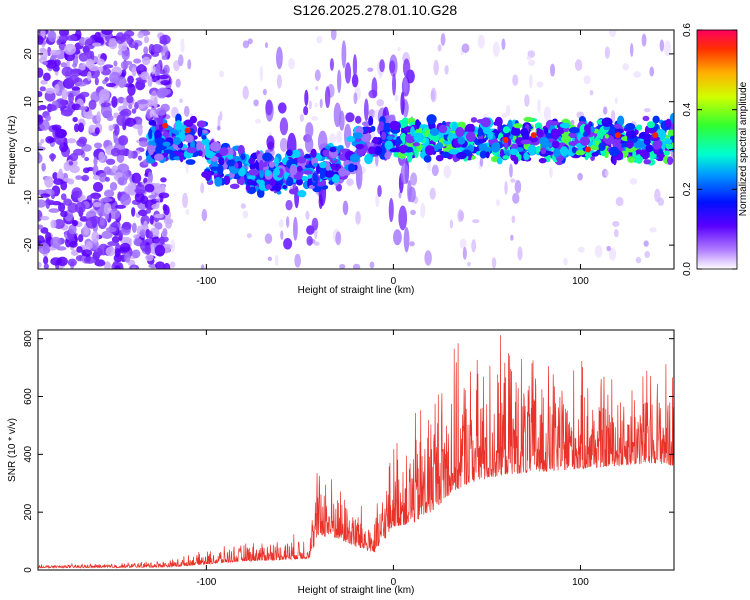 This screenshot has height=600, width=750. I want to click on spectrogram-y-tick-label: 10, so click(28, 102).